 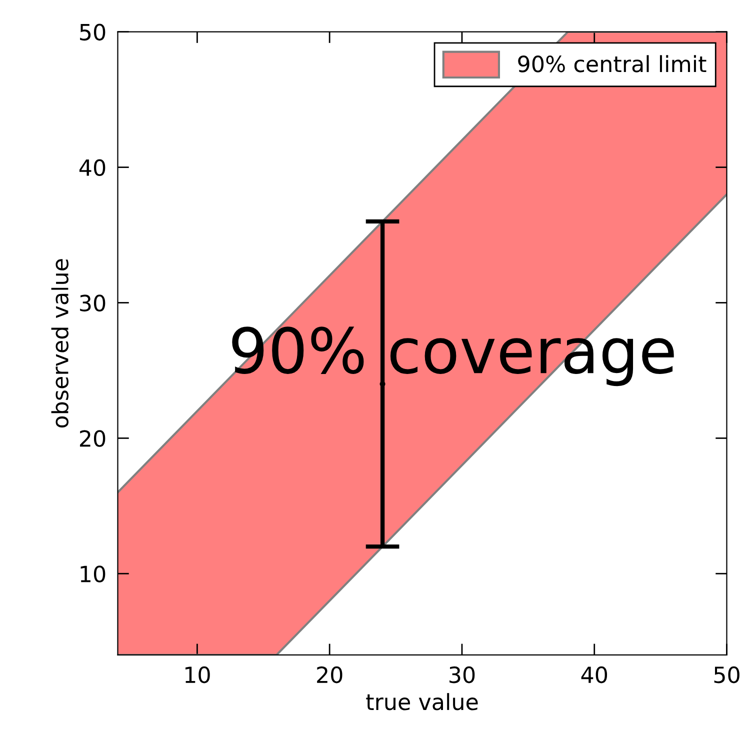 What do you see at coordinates (93, 32) in the screenshot?
I see `y-tick-label: 50` at bounding box center [93, 32].